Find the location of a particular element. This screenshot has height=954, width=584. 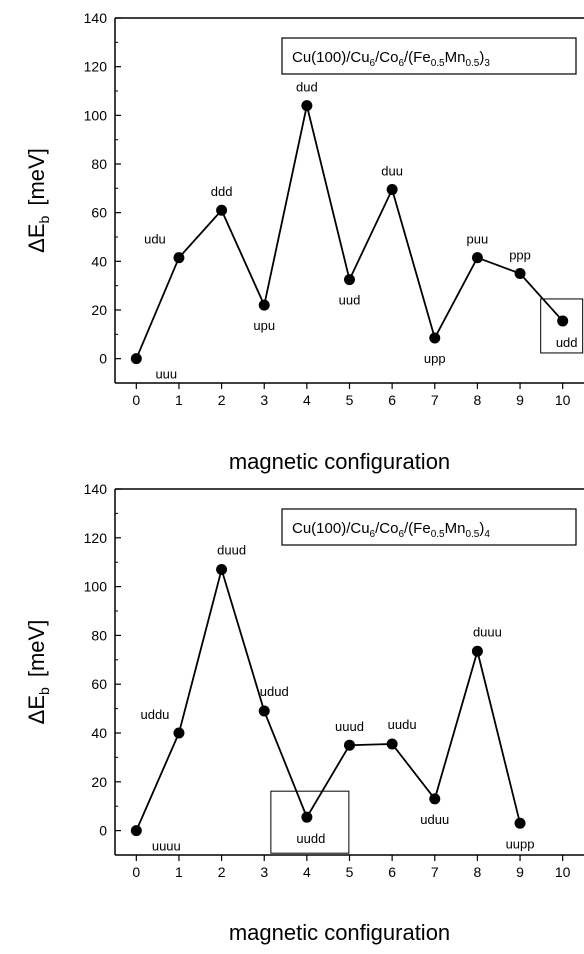

top-x-tick-label: 5 is located at coordinates (350, 400).